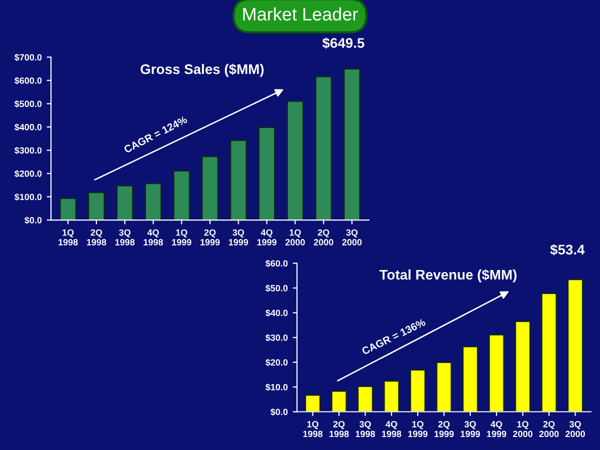 The height and width of the screenshot is (450, 600). What do you see at coordinates (567, 250) in the screenshot?
I see `text: $53.4` at bounding box center [567, 250].